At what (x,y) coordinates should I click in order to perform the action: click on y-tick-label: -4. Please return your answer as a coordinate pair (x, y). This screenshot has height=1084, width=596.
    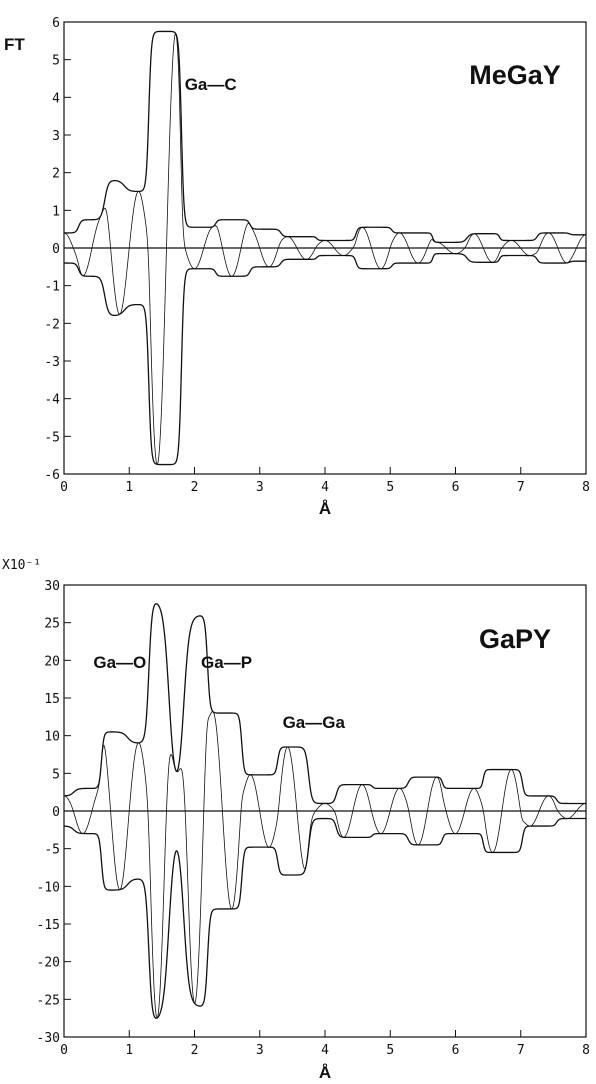
    Looking at the image, I should click on (52, 400).